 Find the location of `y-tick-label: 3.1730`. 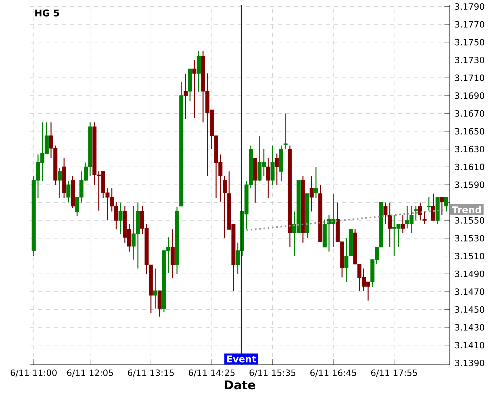

y-tick-label: 3.1730 is located at coordinates (469, 60).